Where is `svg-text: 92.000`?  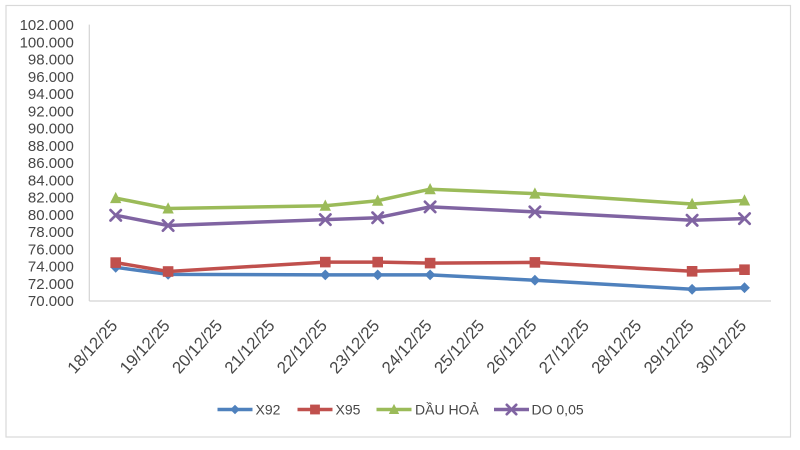
svg-text: 92.000 is located at coordinates (51, 111).